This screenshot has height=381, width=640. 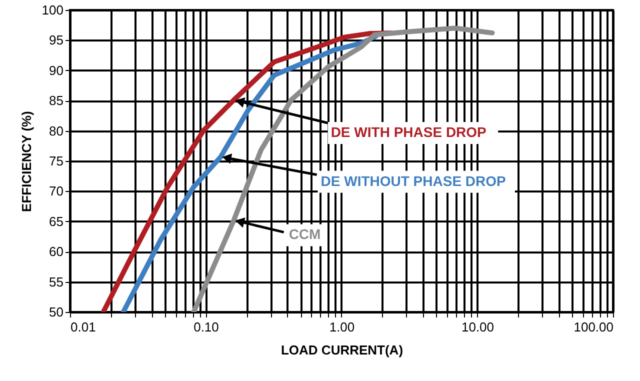 What do you see at coordinates (83, 327) in the screenshot?
I see `x-tick-label: 0.01` at bounding box center [83, 327].